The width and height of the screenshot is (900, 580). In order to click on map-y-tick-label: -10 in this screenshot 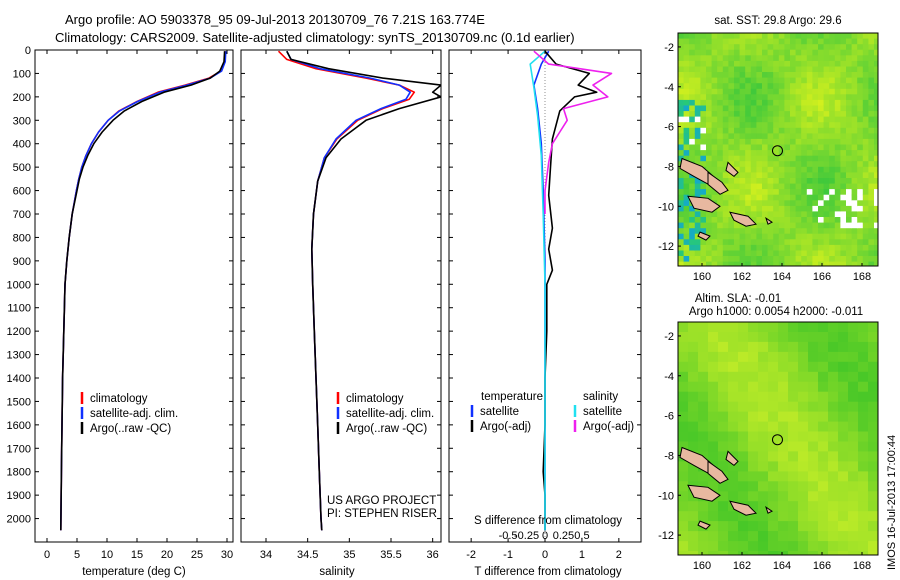, I will do `click(666, 207)`.